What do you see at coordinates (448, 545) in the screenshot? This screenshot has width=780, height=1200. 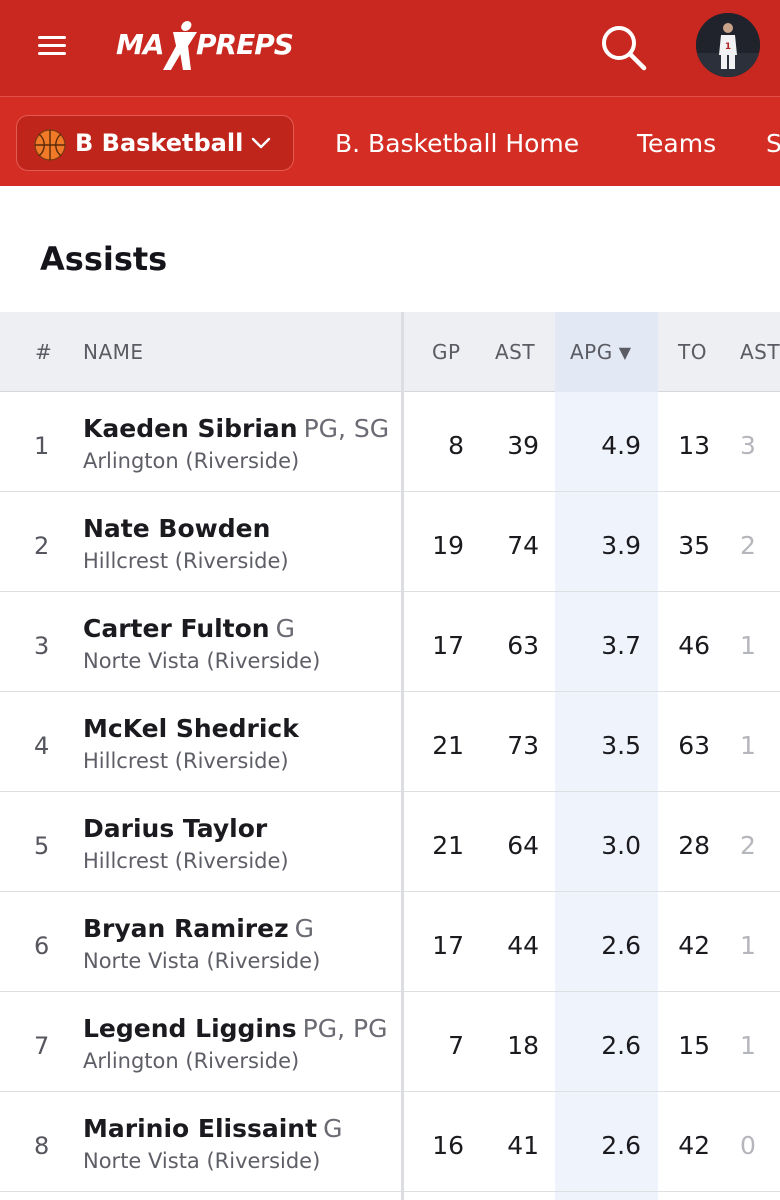 I see `cell-gp: 19` at bounding box center [448, 545].